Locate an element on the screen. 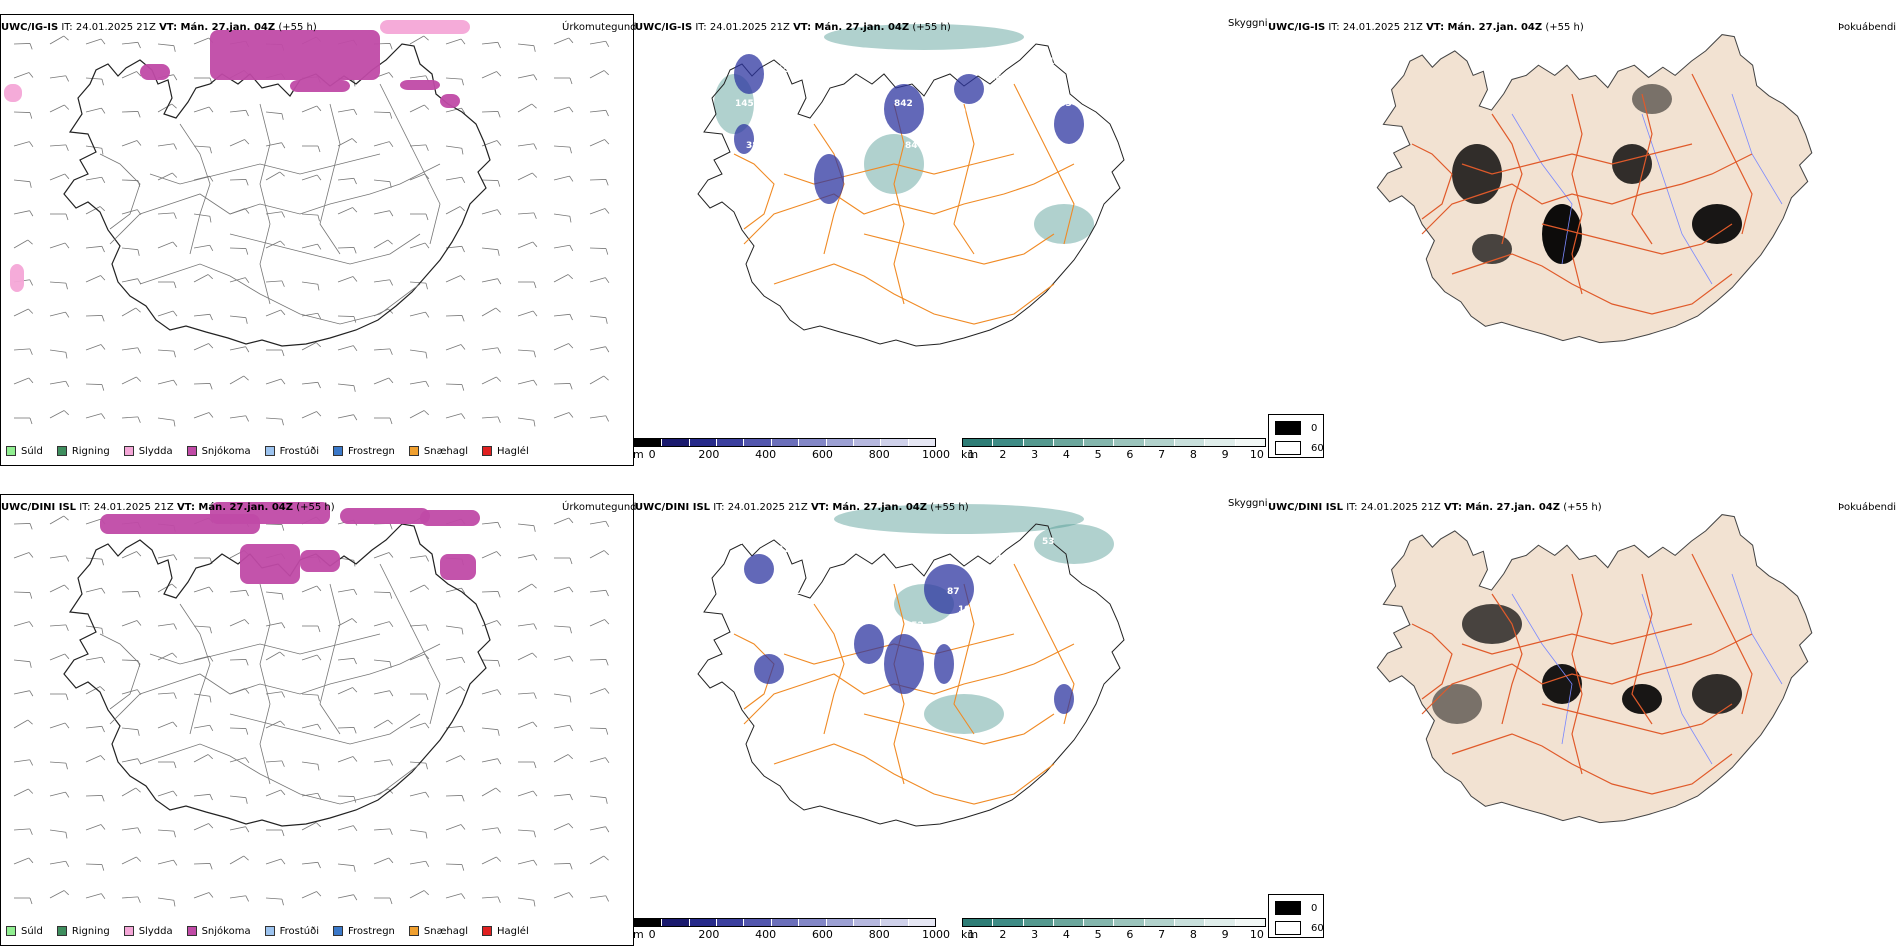 This screenshot has height=950, width=1900. legend-item: Snæhagl is located at coordinates (438, 451).